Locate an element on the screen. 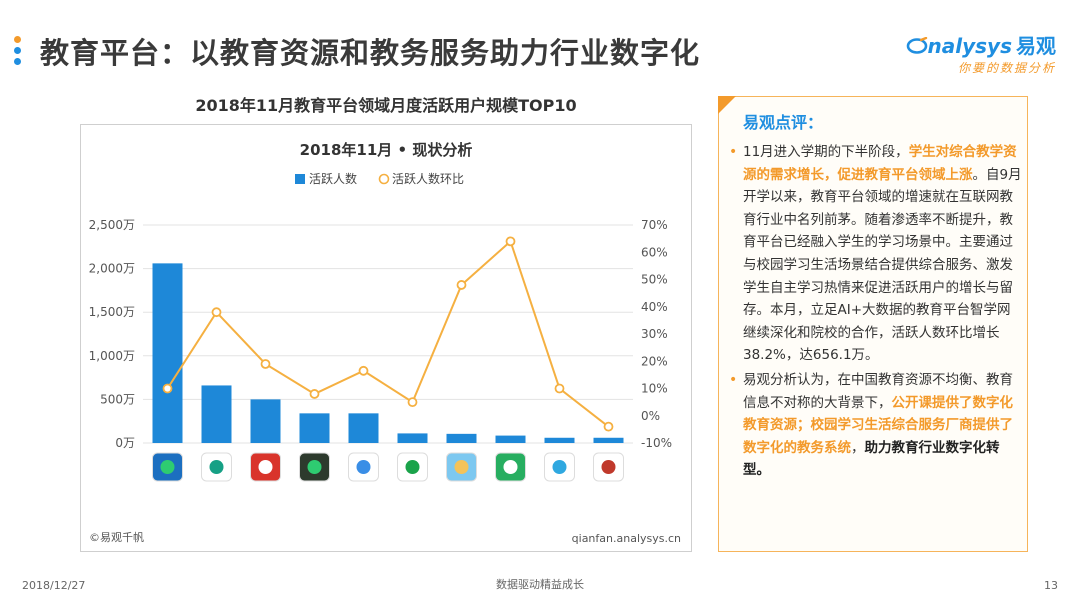  comment-title: 易观点评： is located at coordinates (783, 122).